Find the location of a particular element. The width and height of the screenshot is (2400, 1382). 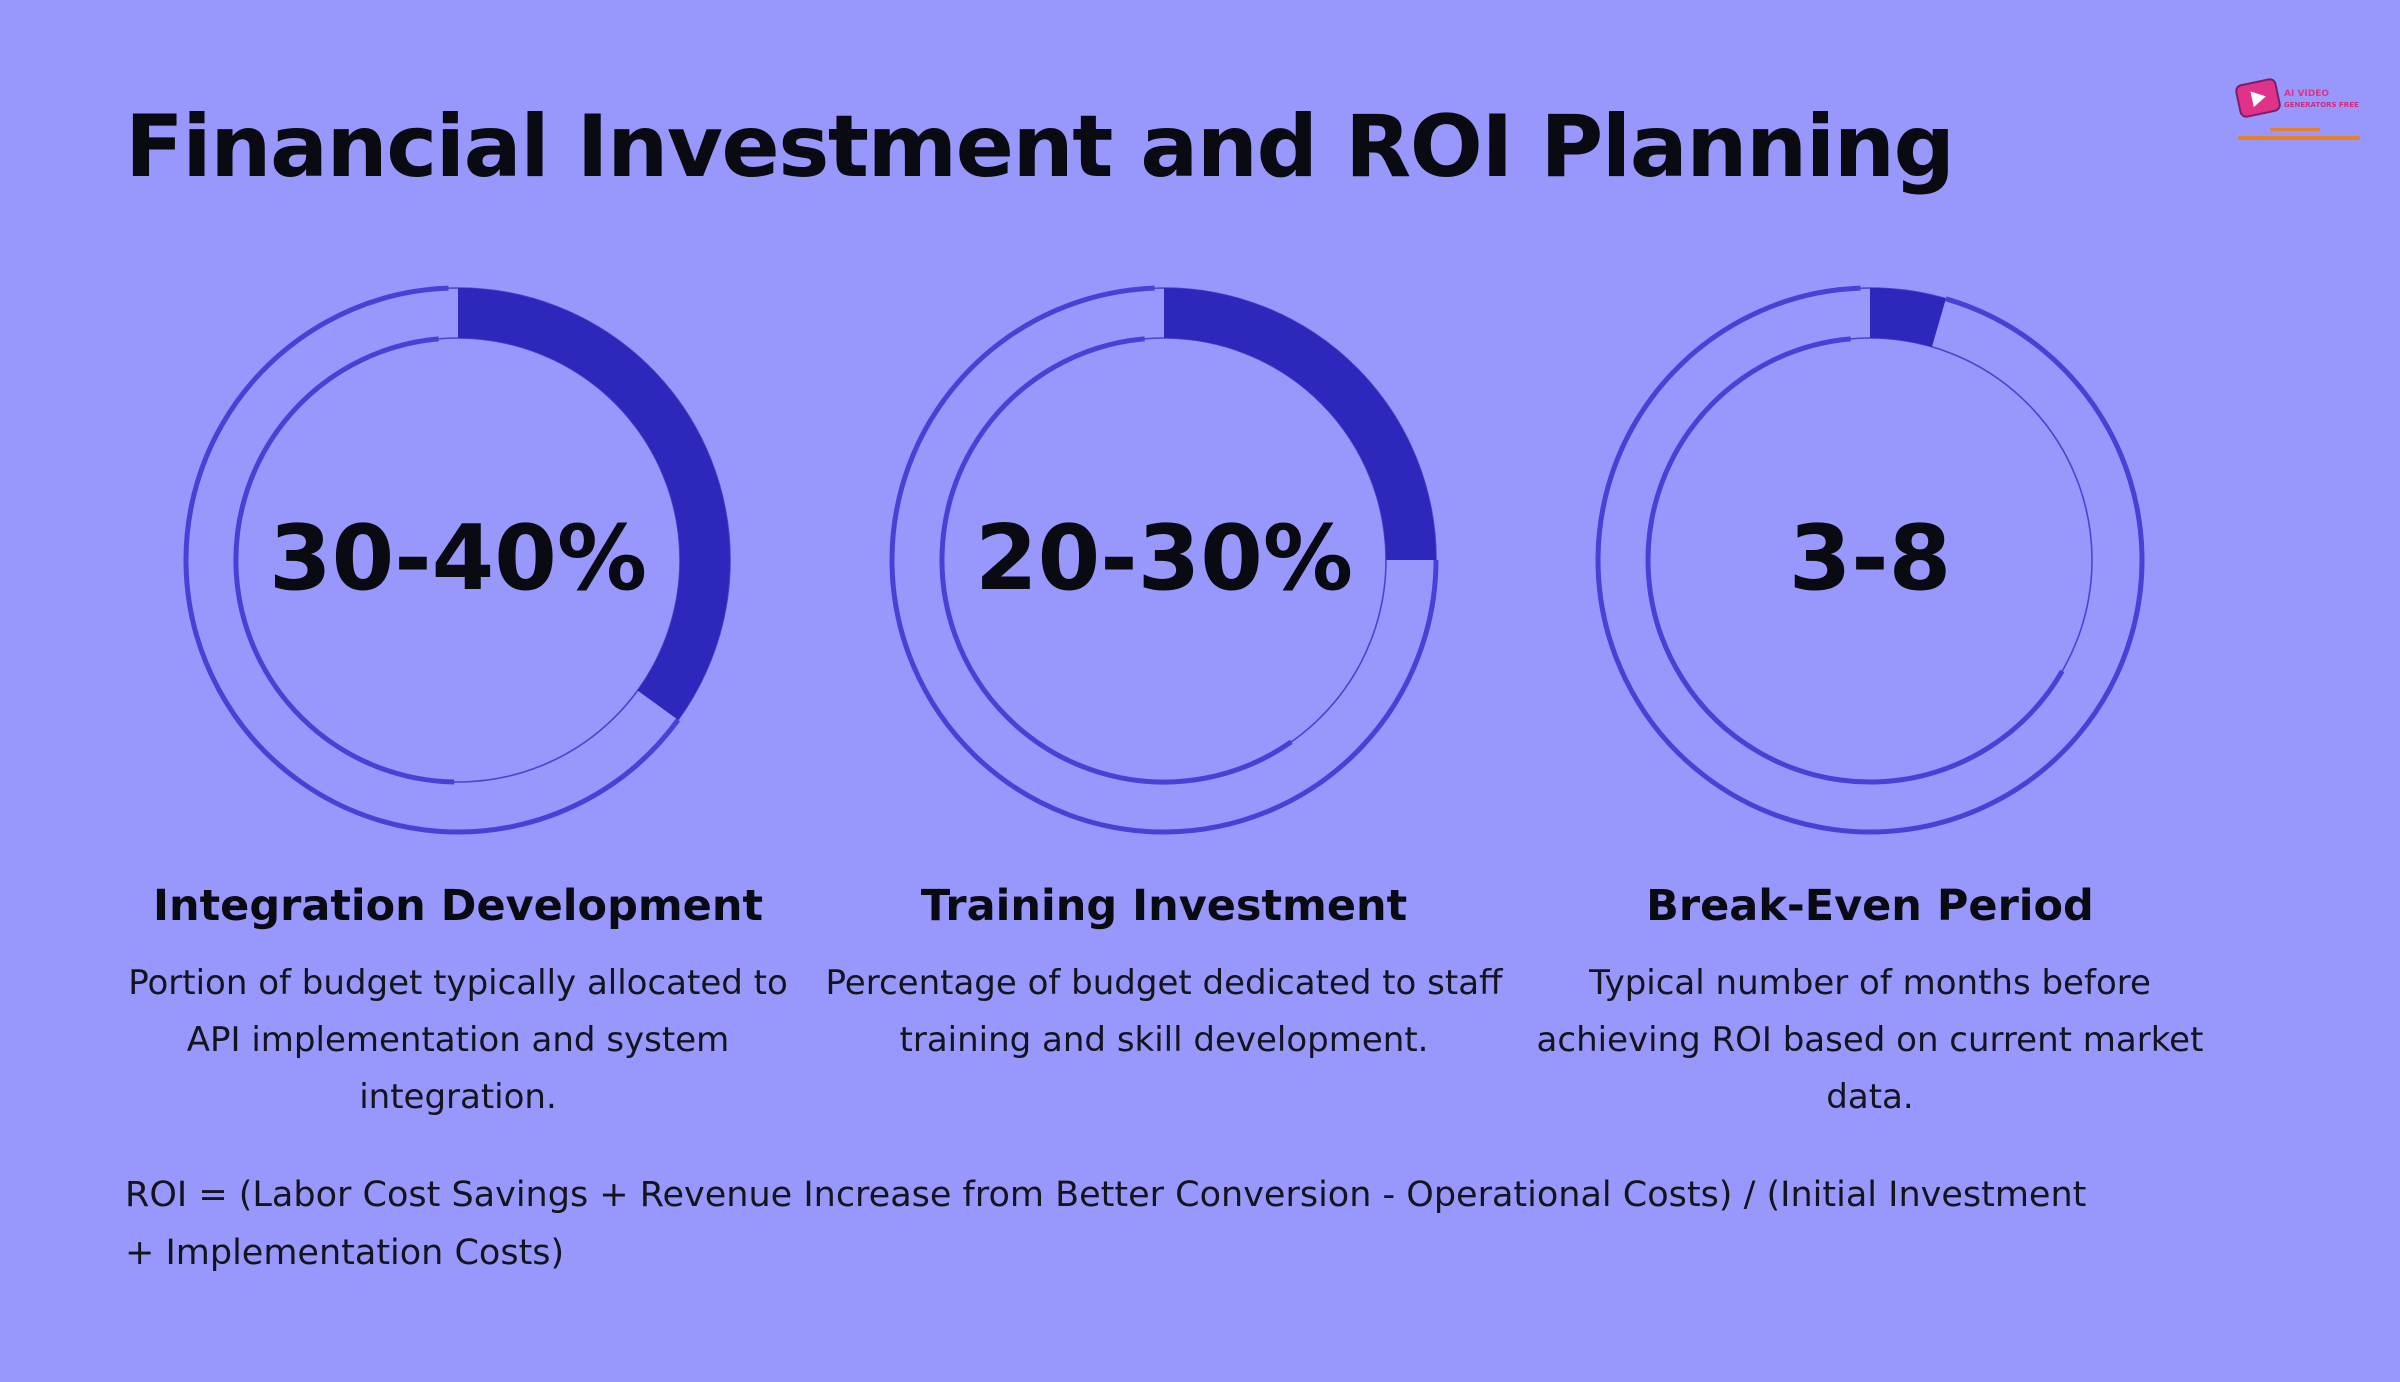

logo-underline-small is located at coordinates (2295, 129).